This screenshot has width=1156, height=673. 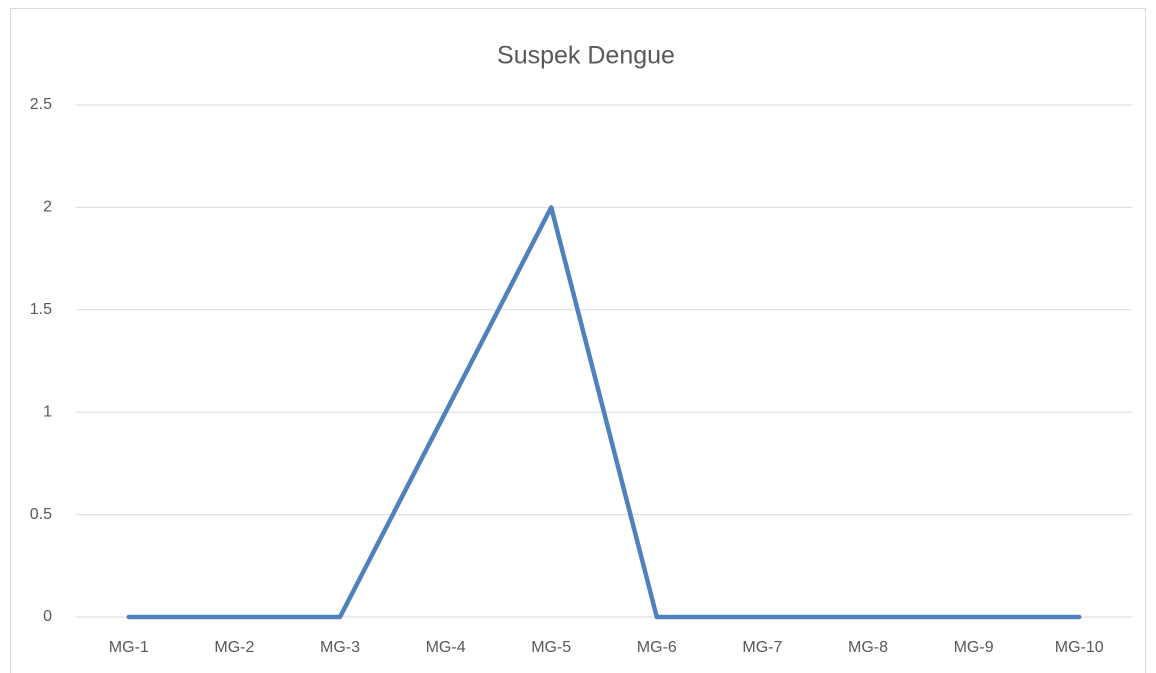 What do you see at coordinates (47, 616) in the screenshot?
I see `y-tick-label: 0` at bounding box center [47, 616].